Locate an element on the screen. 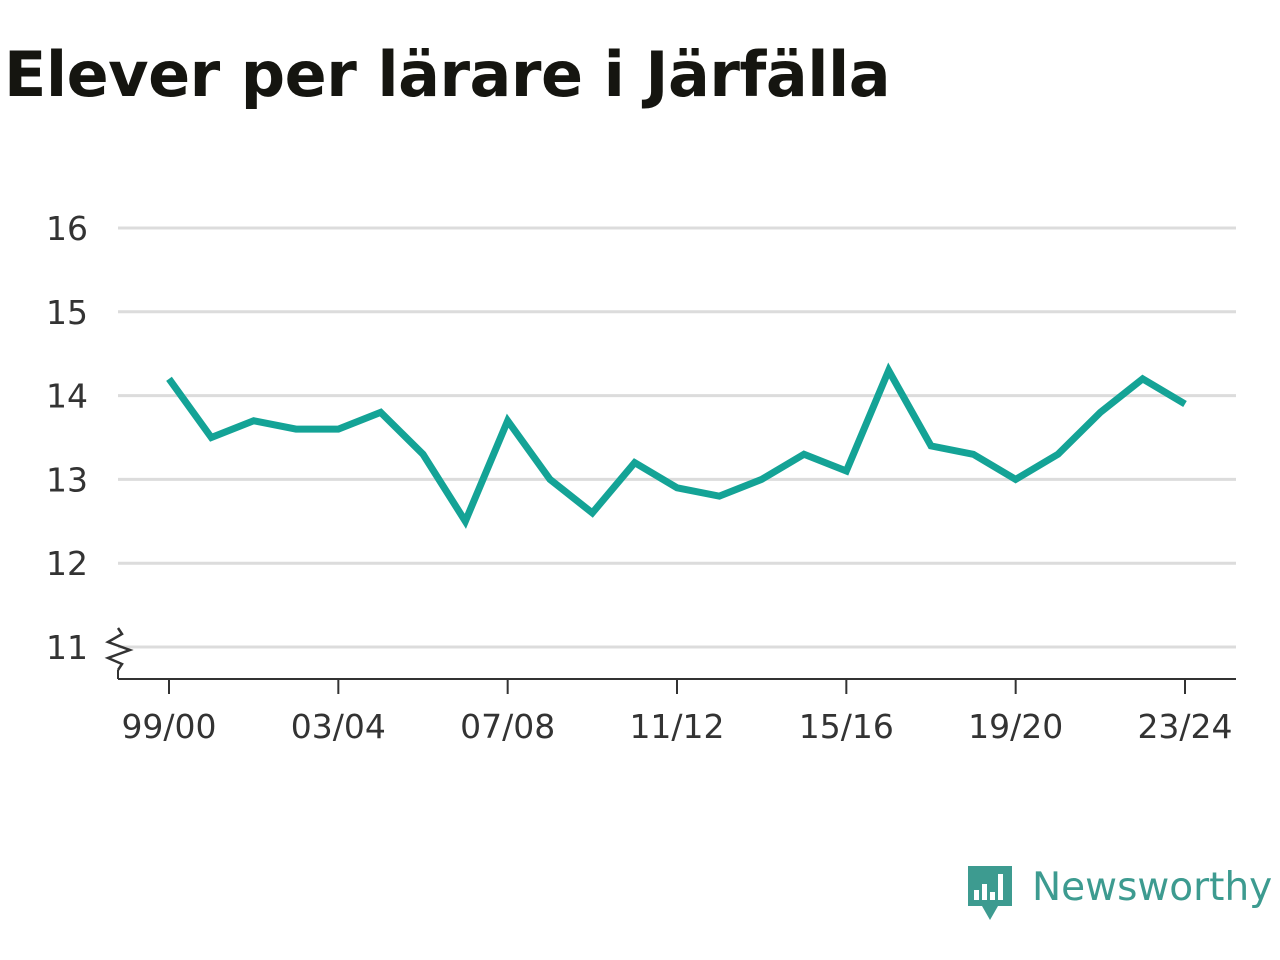  y-tick-label: 13 is located at coordinates (67, 479).